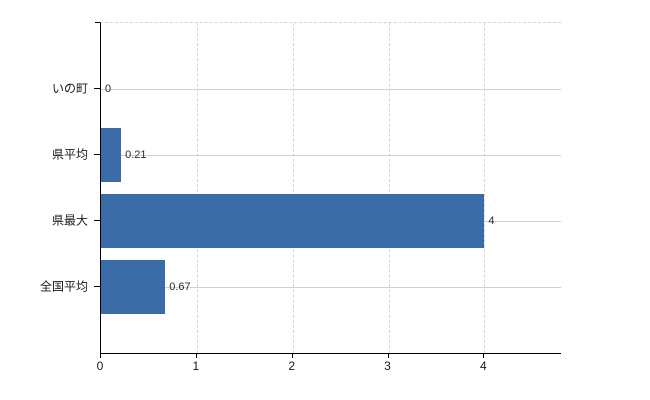 The width and height of the screenshot is (650, 400). What do you see at coordinates (483, 366) in the screenshot?
I see `x-axis-tick-label: 4` at bounding box center [483, 366].